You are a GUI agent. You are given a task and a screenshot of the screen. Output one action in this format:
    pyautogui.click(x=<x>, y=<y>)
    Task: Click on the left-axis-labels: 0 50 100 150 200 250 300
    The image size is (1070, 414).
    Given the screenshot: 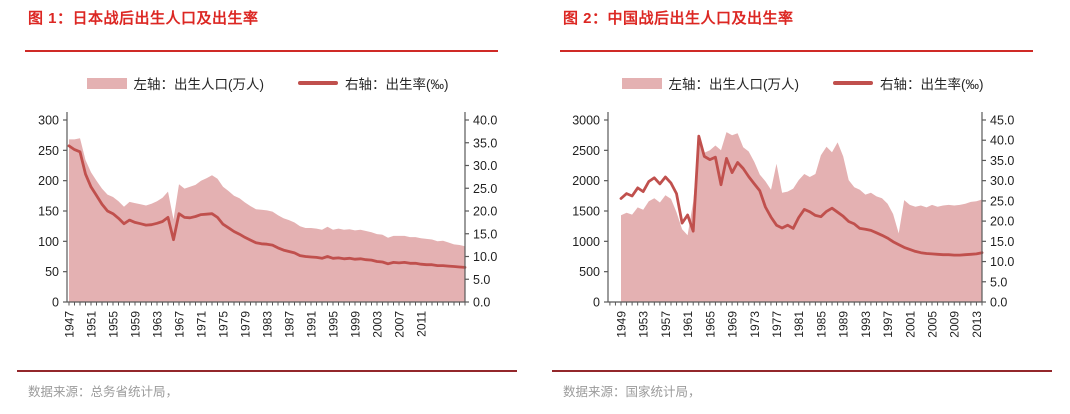 What is the action you would take?
    pyautogui.click(x=48, y=212)
    